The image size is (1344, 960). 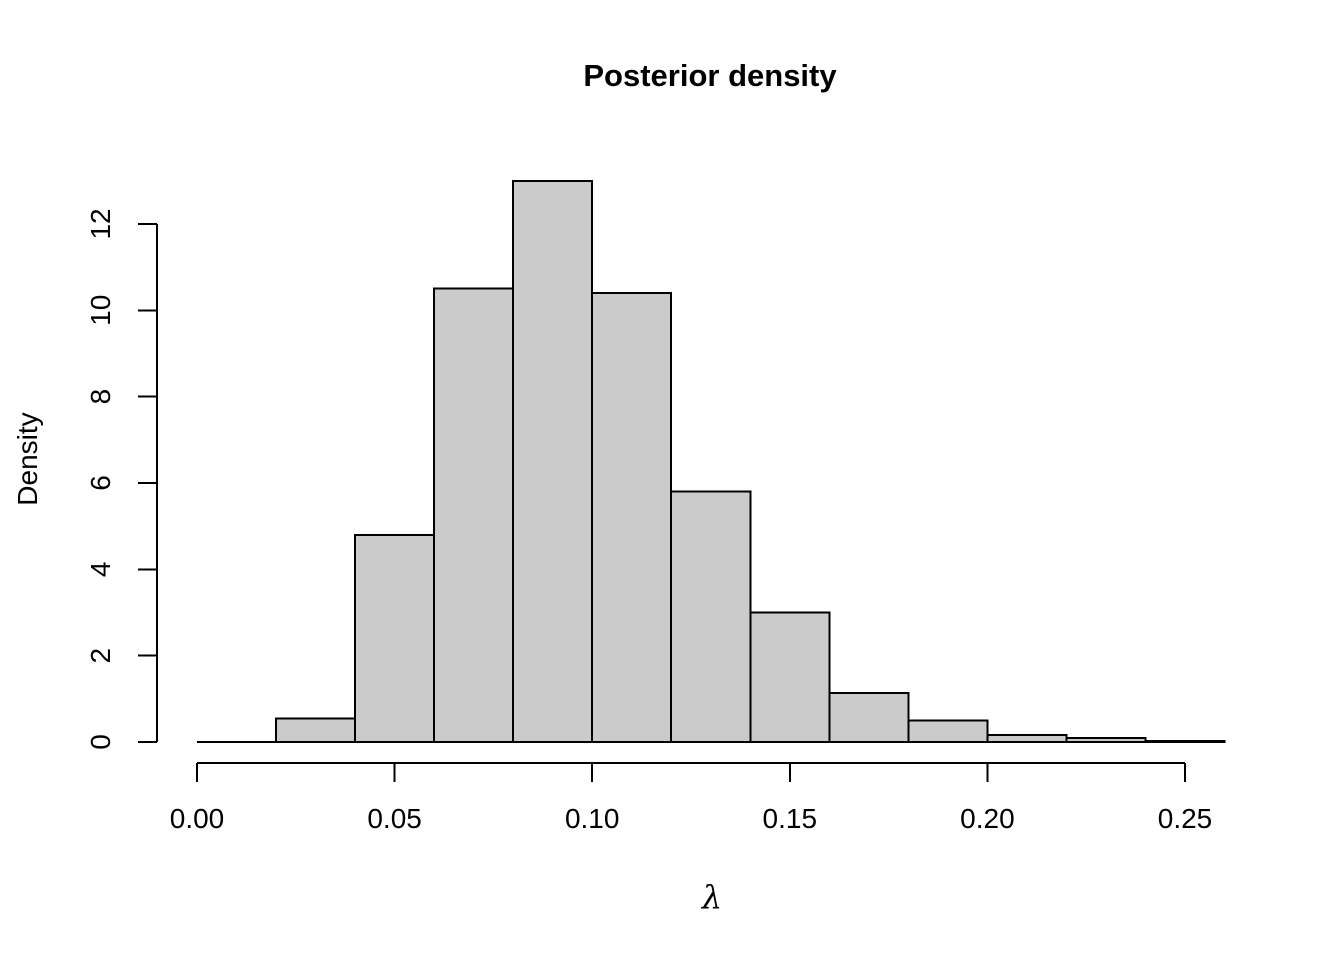 I want to click on chart-title: Posterior density, so click(x=710, y=75).